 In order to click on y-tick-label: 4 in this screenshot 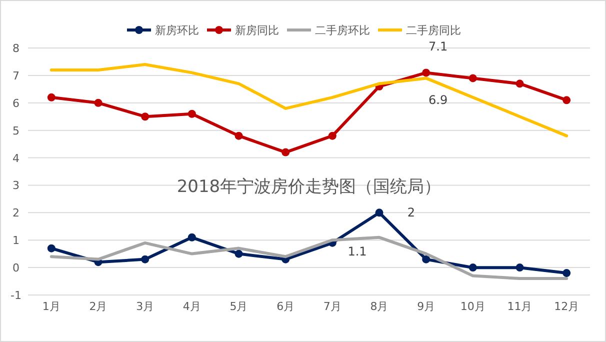, I will do `click(16, 158)`.